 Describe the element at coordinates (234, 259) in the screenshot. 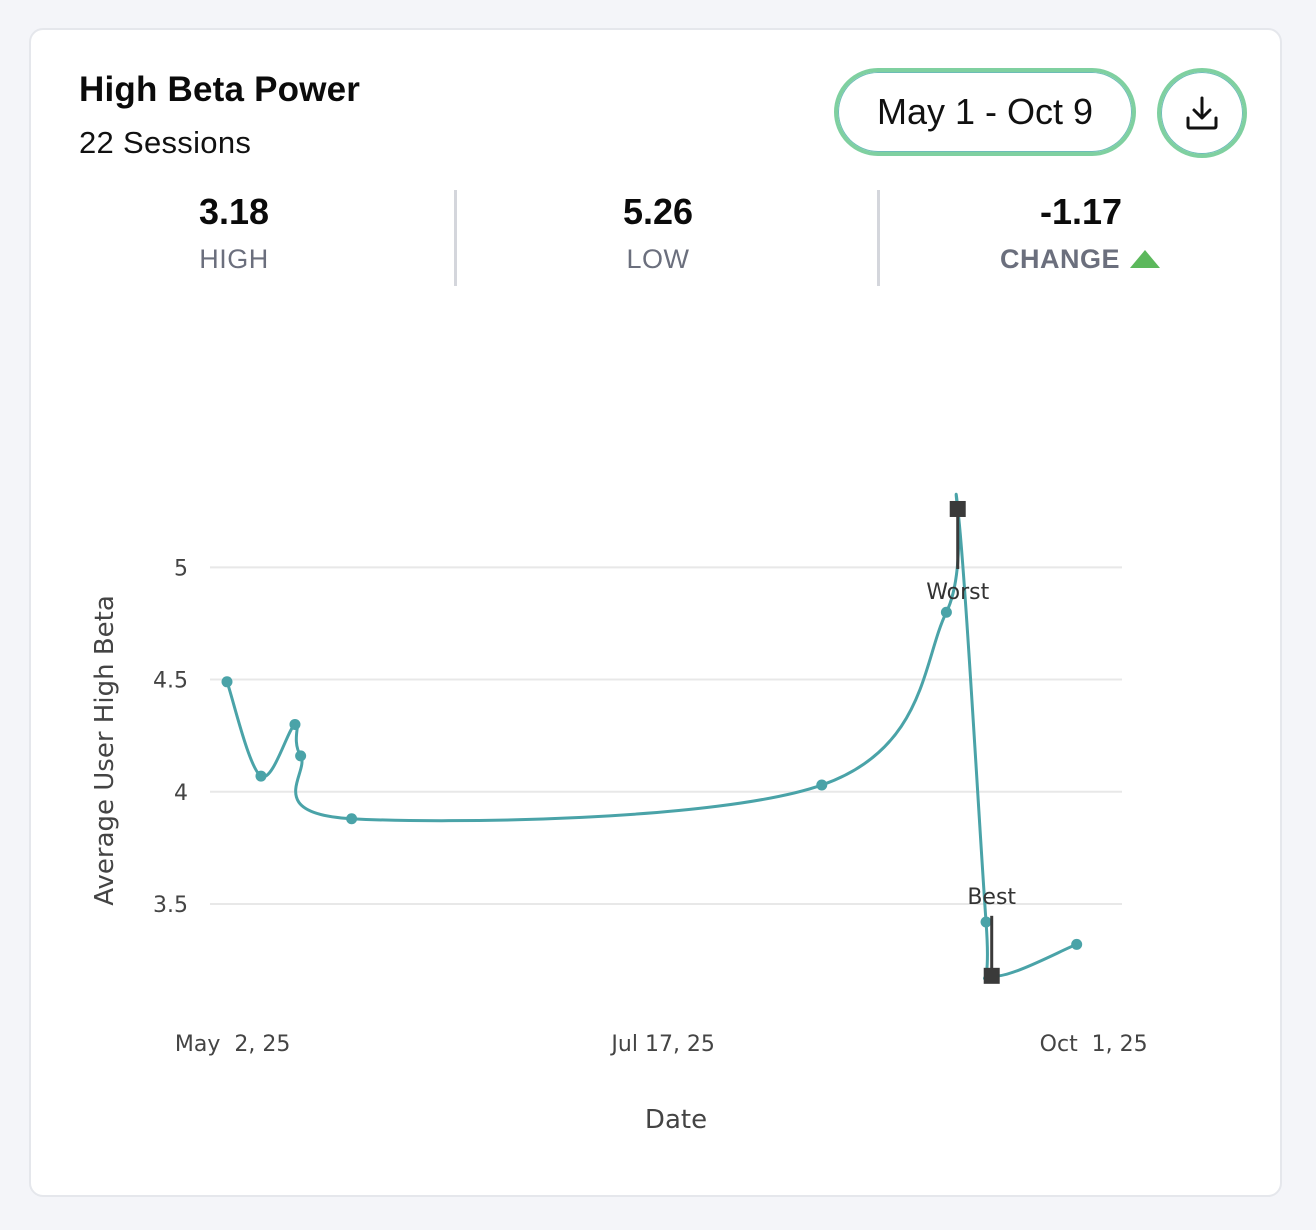

I see `stat-high-label: HIGH` at that location.